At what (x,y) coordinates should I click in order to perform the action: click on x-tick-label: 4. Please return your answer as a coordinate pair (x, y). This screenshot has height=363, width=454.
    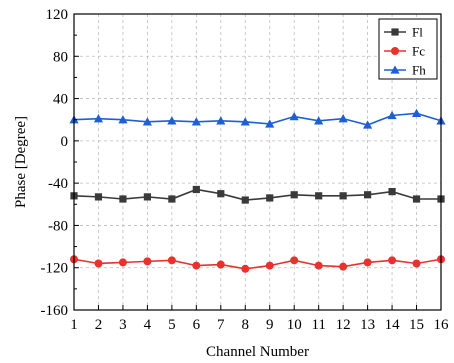
    Looking at the image, I should click on (148, 325).